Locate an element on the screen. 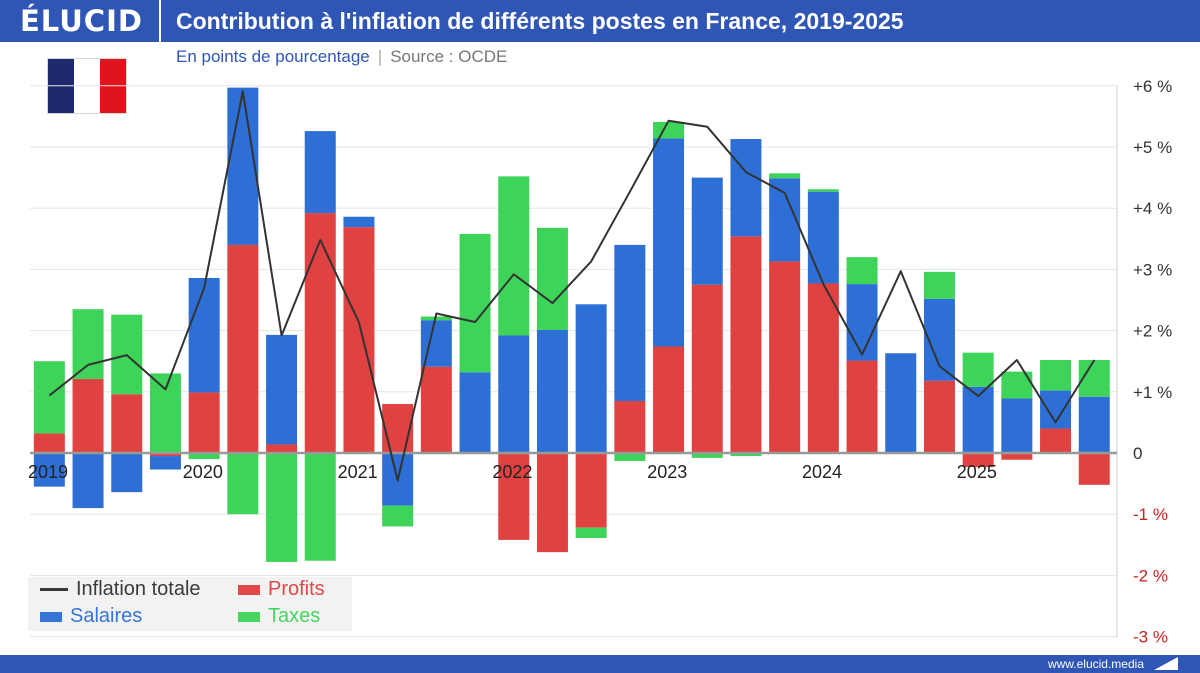 This screenshot has height=673, width=1200. subtitle-source: Source : OCDE is located at coordinates (449, 56).